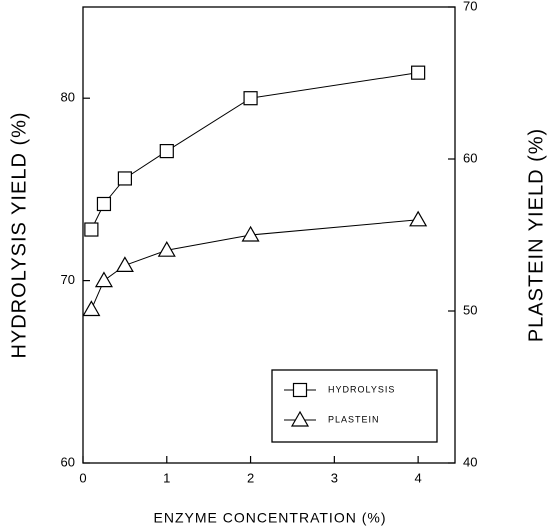  I want to click on legend-box, so click(354, 406).